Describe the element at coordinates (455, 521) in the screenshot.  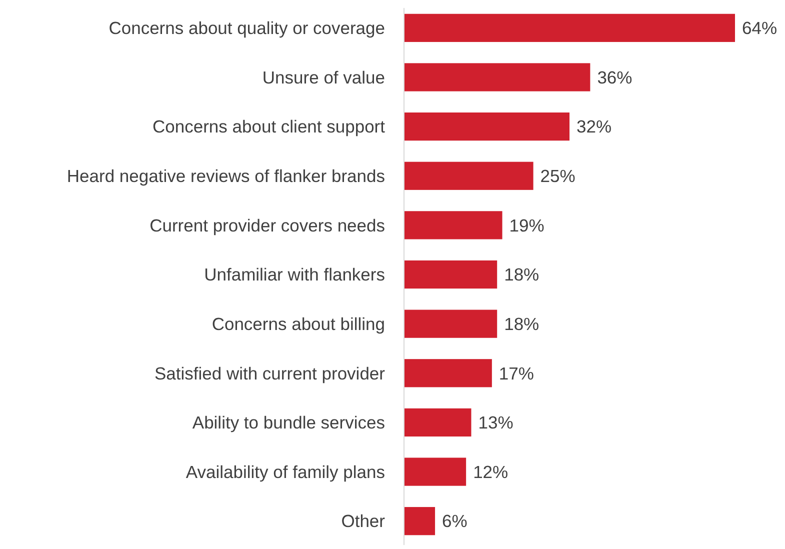
I see `data-label: 6%` at that location.